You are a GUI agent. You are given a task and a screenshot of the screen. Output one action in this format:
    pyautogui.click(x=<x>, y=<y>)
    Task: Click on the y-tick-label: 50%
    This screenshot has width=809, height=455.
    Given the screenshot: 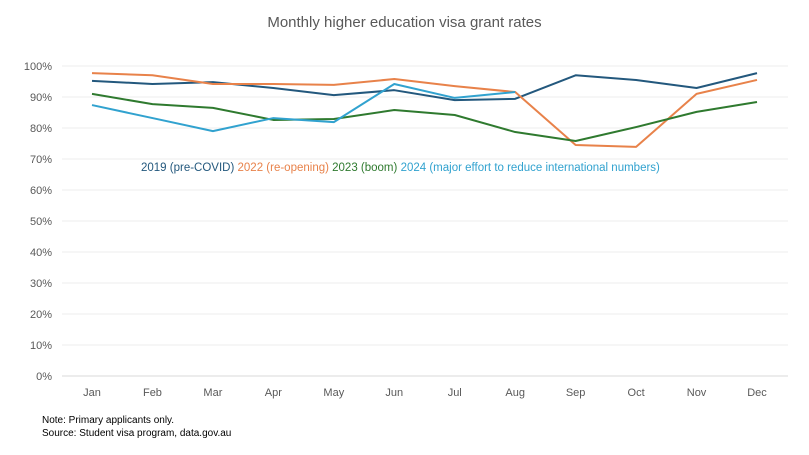 What is the action you would take?
    pyautogui.click(x=41, y=222)
    